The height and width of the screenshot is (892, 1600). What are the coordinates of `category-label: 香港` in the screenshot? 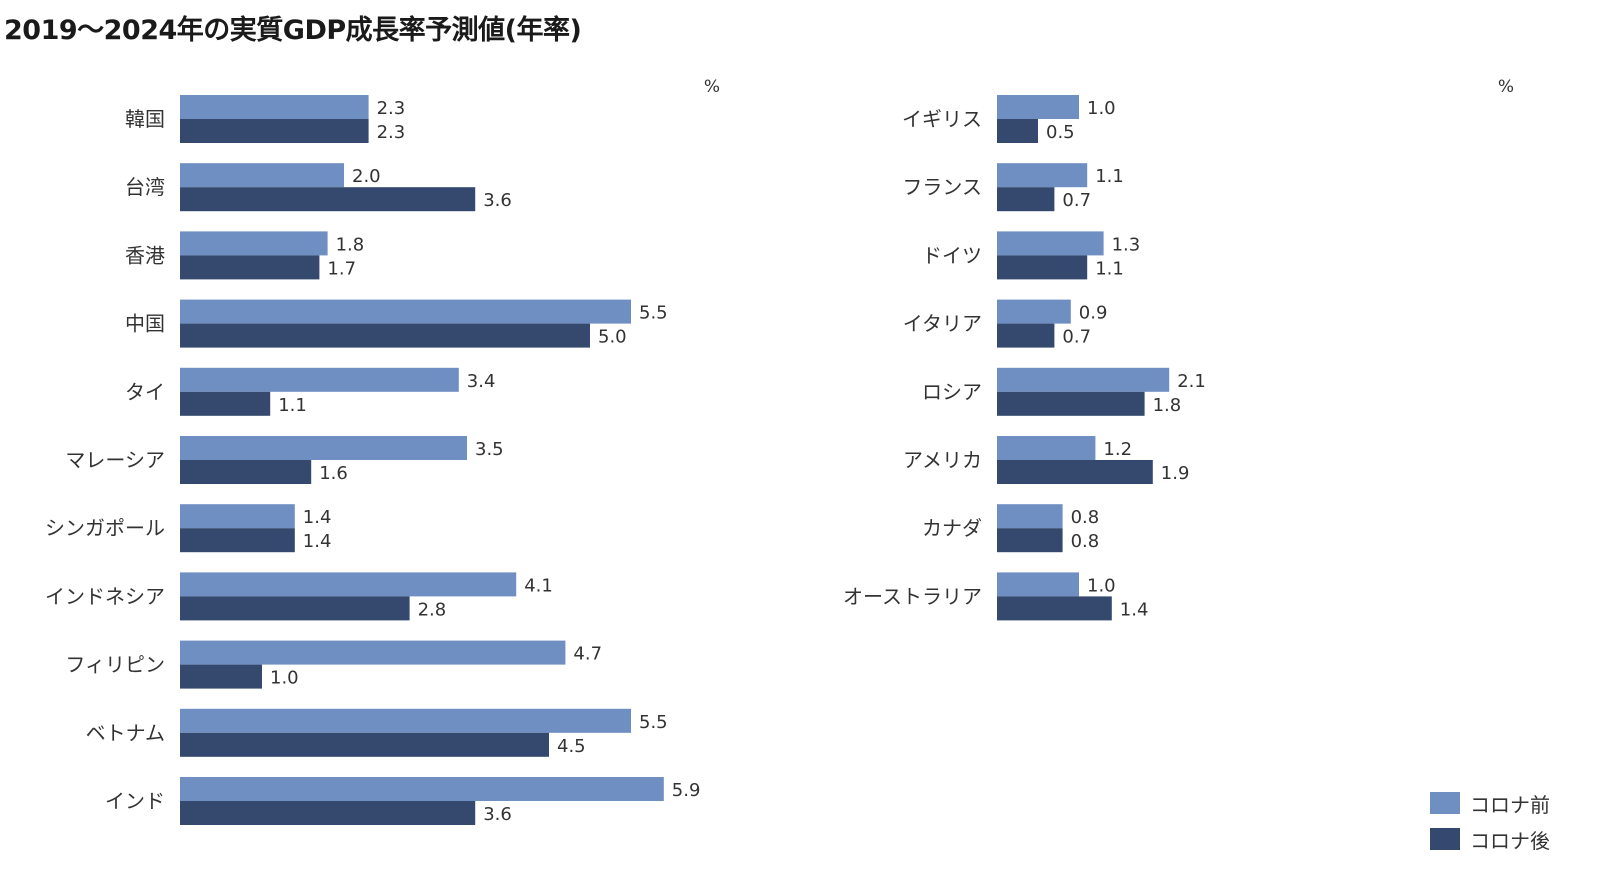 It's located at (145, 255).